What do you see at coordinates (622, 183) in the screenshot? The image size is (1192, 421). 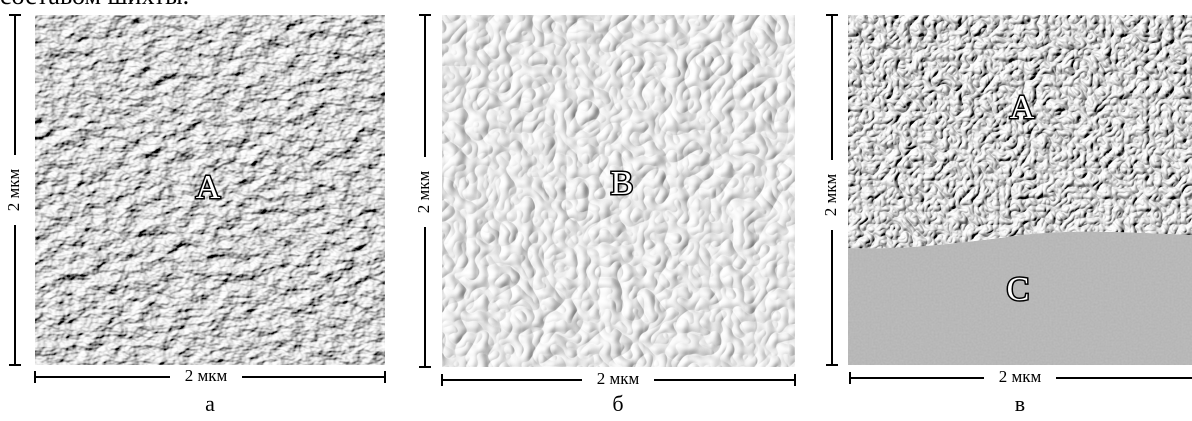 I see `region-label: B` at bounding box center [622, 183].